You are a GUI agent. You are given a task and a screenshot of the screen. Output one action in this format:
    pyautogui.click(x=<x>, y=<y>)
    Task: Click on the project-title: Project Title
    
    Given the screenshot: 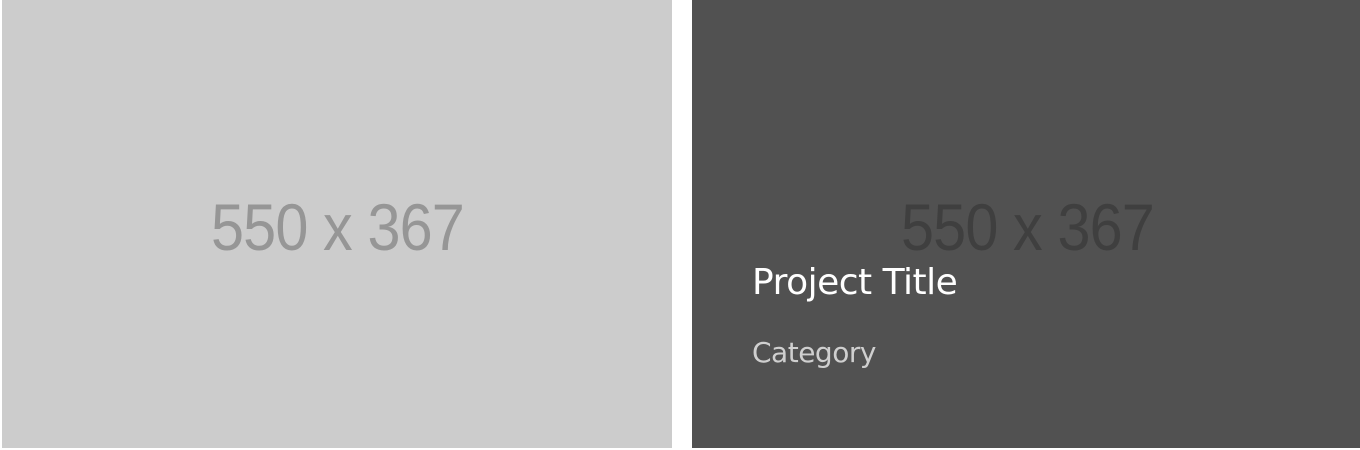 What is the action you would take?
    pyautogui.click(x=855, y=282)
    